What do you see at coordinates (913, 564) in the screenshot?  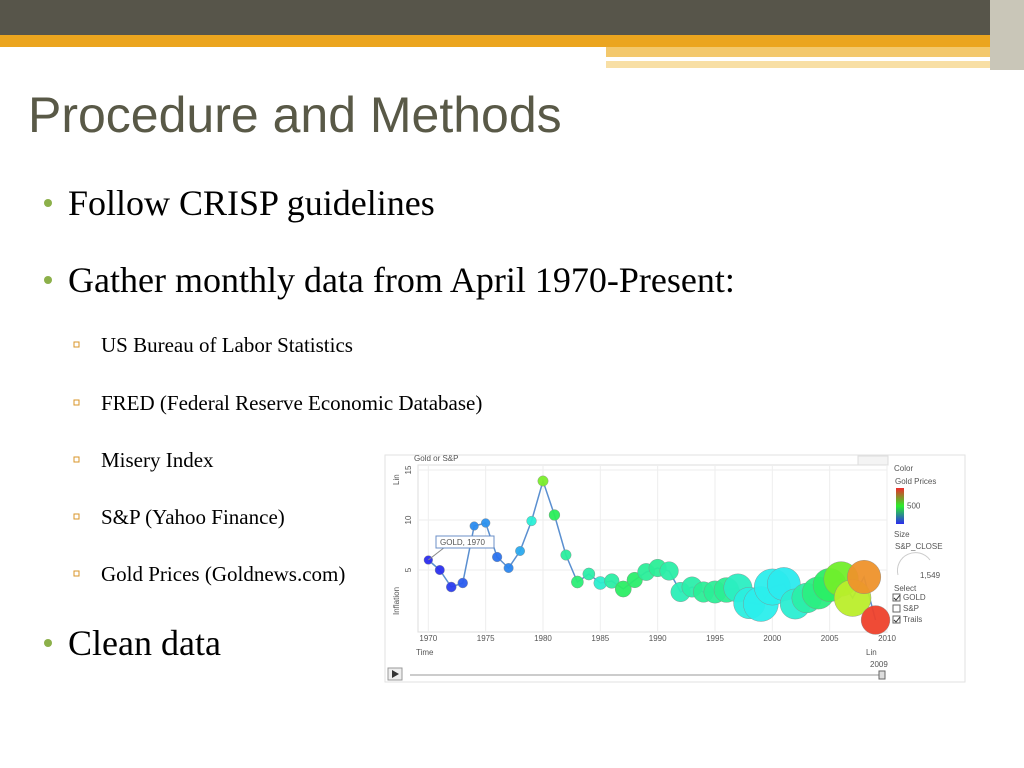 I see `size-gauge` at bounding box center [913, 564].